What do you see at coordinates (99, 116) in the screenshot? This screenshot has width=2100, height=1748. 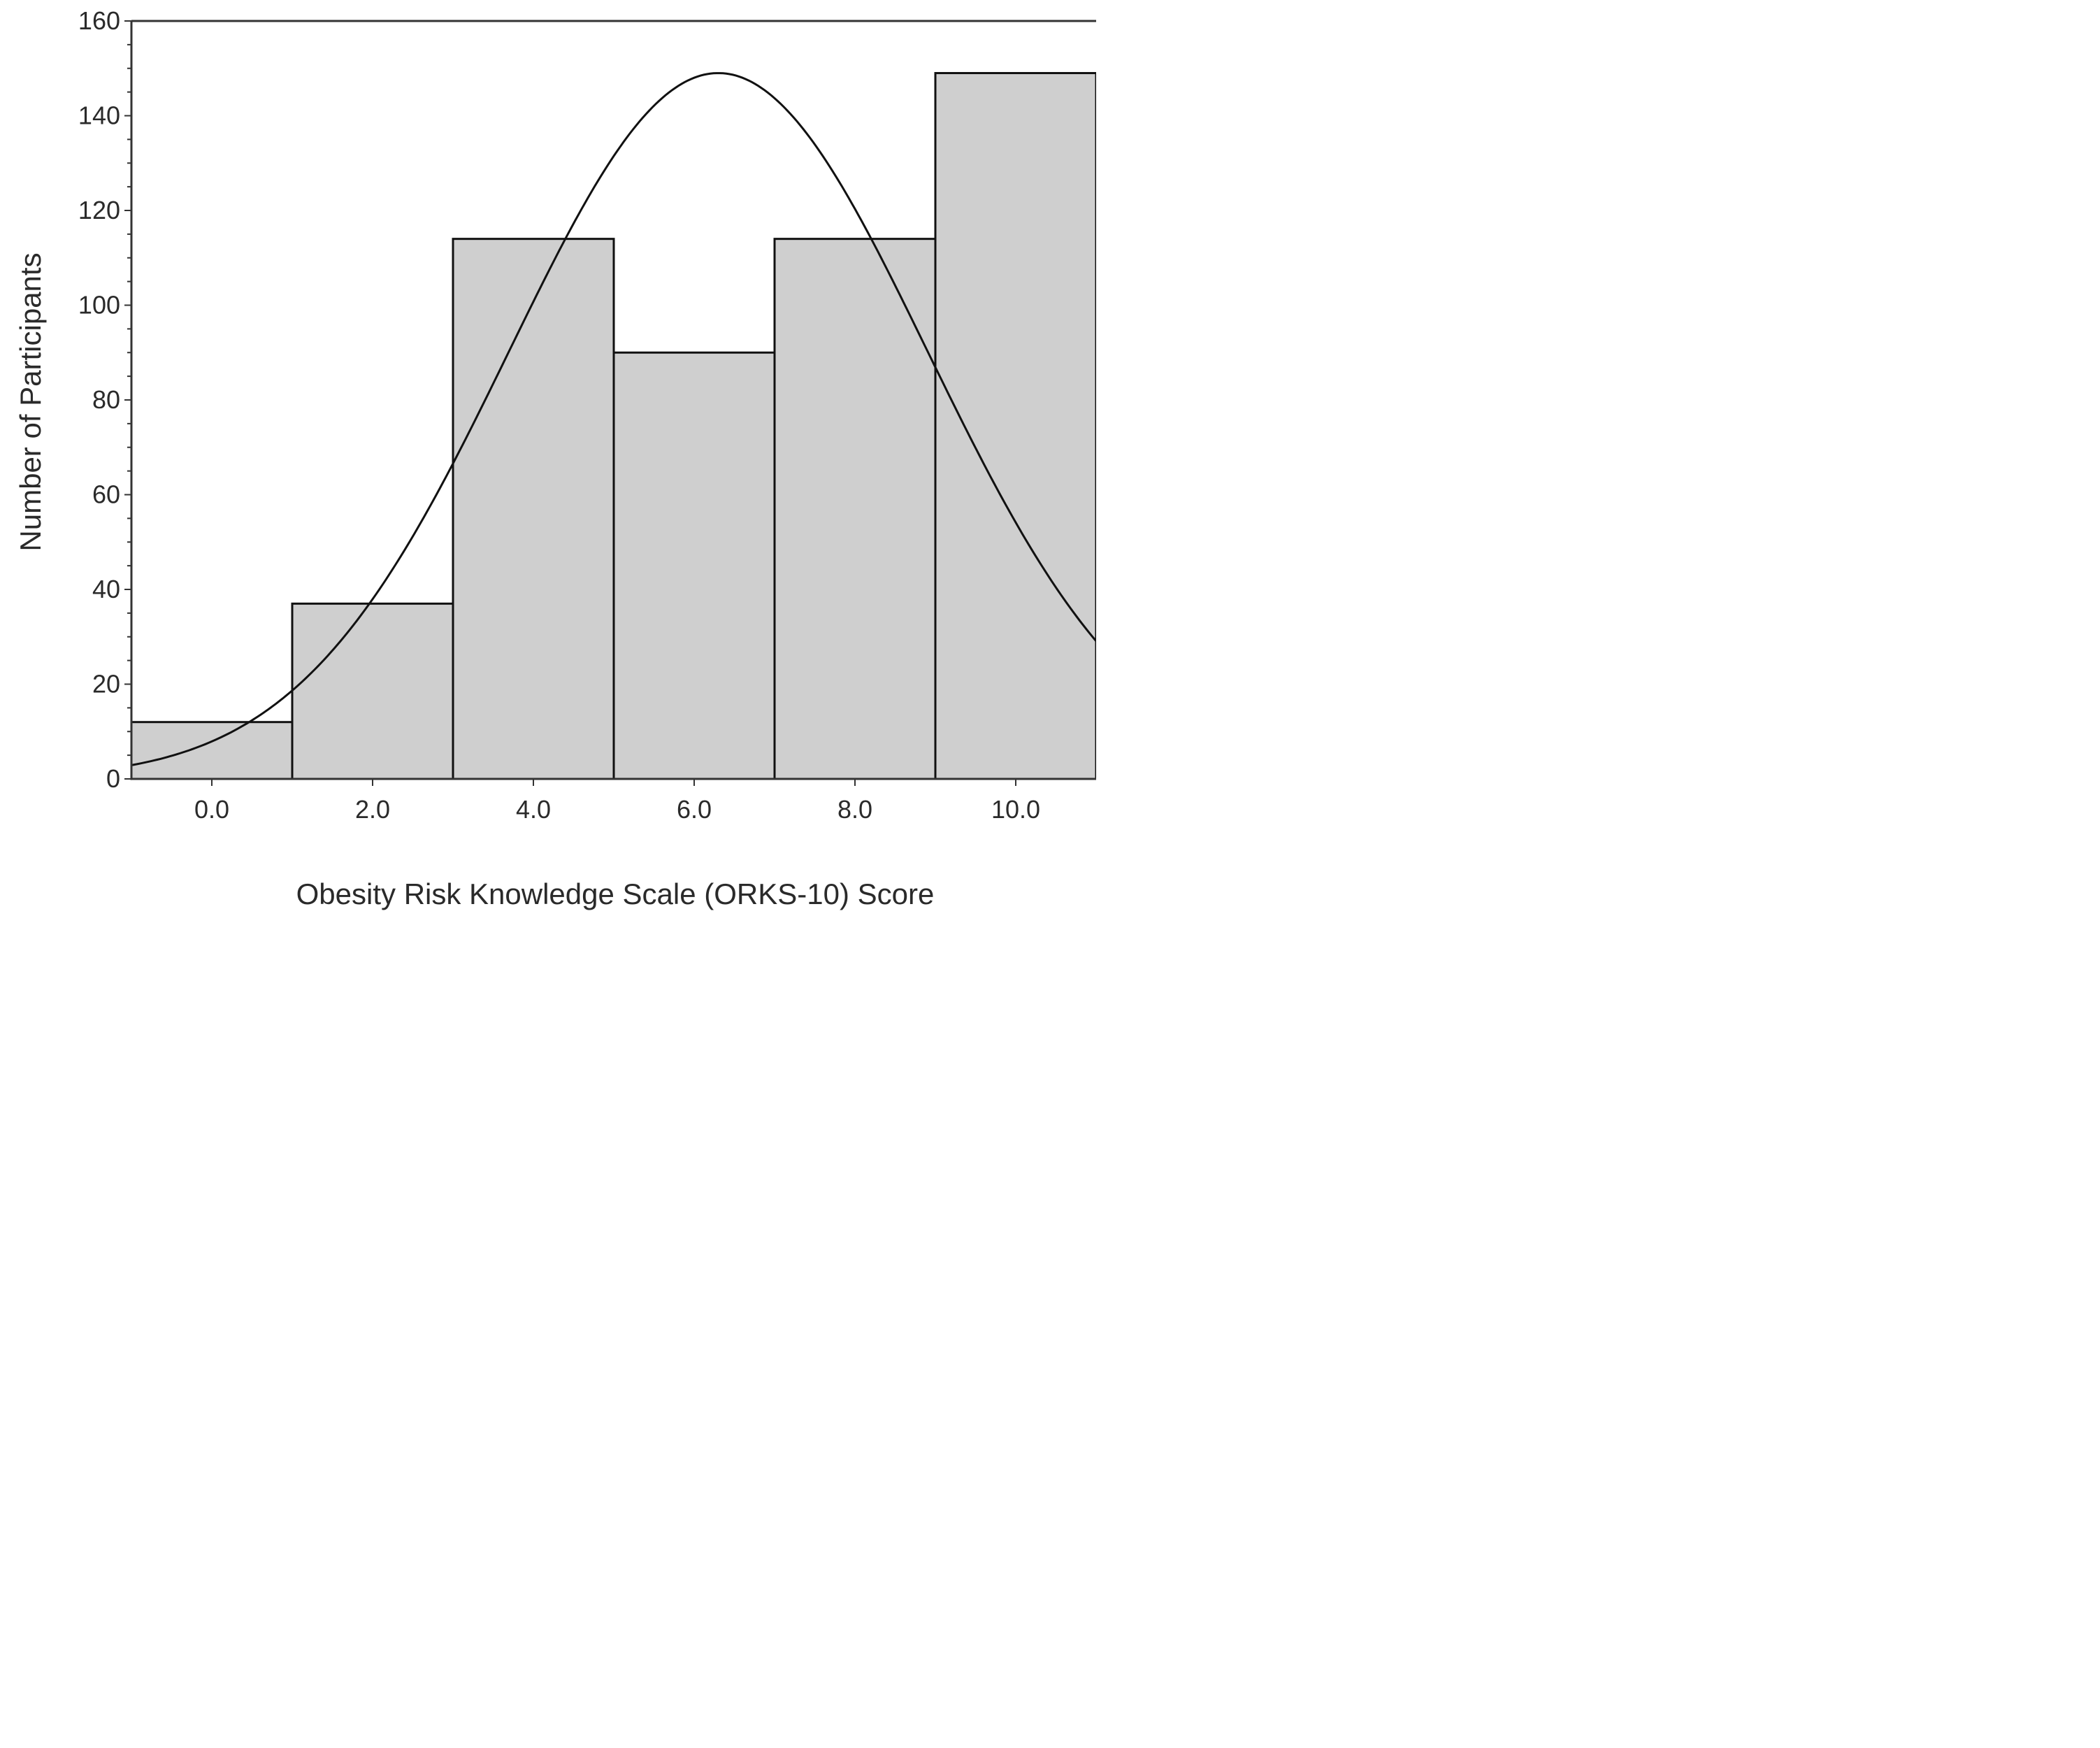 I see `y-tick-label: 140` at bounding box center [99, 116].